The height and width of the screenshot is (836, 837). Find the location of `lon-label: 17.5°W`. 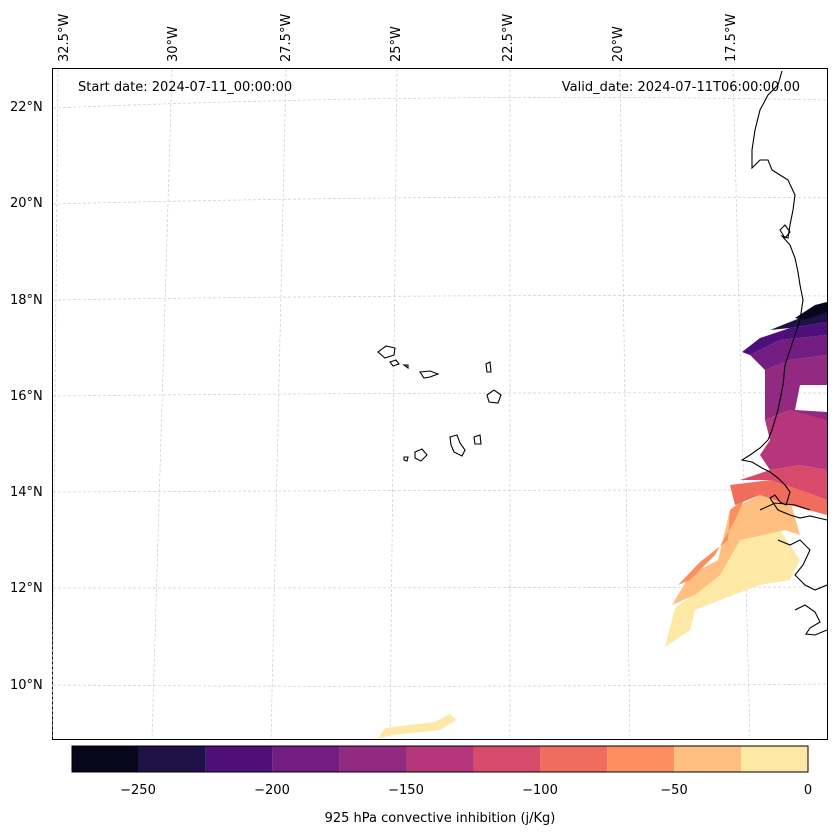

lon-label: 17.5°W is located at coordinates (731, 38).